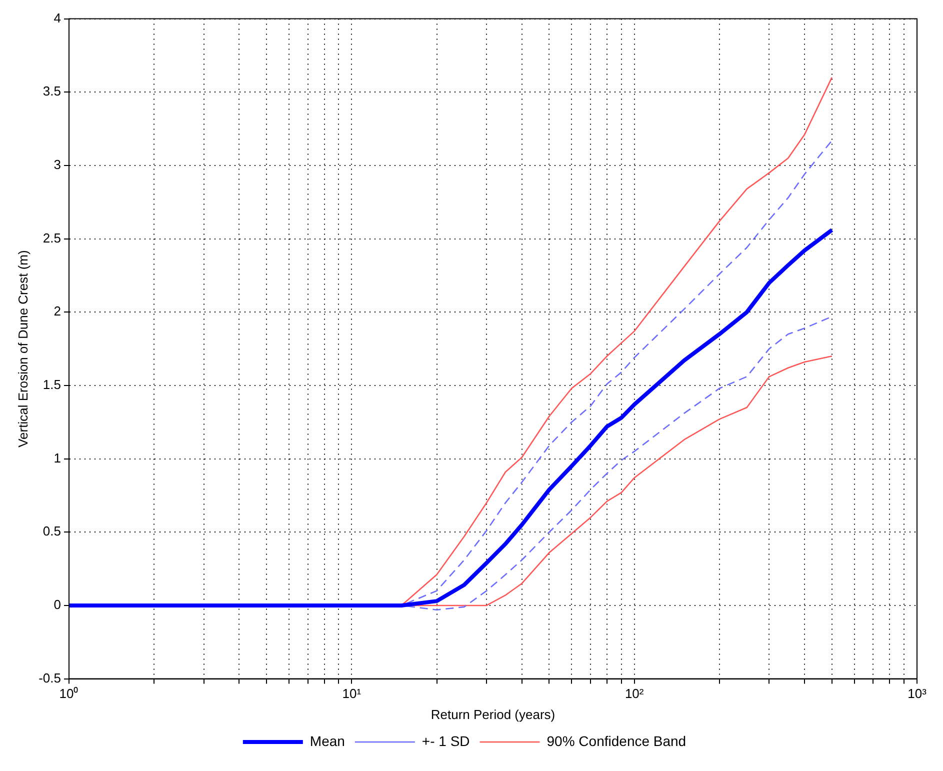 Image resolution: width=943 pixels, height=771 pixels. I want to click on y-tick-label: 0.5, so click(51, 531).